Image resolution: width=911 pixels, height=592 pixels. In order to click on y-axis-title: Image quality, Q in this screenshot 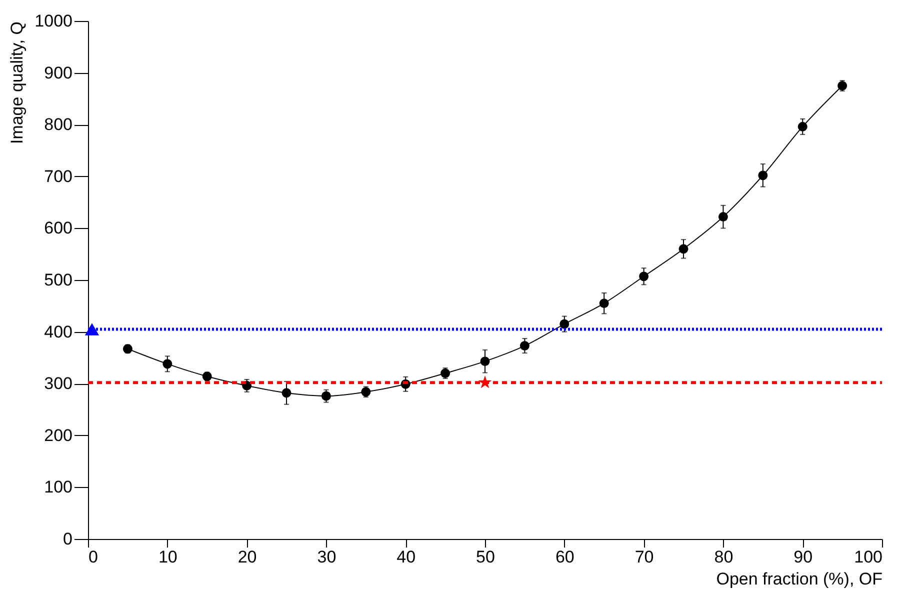, I will do `click(17, 83)`.